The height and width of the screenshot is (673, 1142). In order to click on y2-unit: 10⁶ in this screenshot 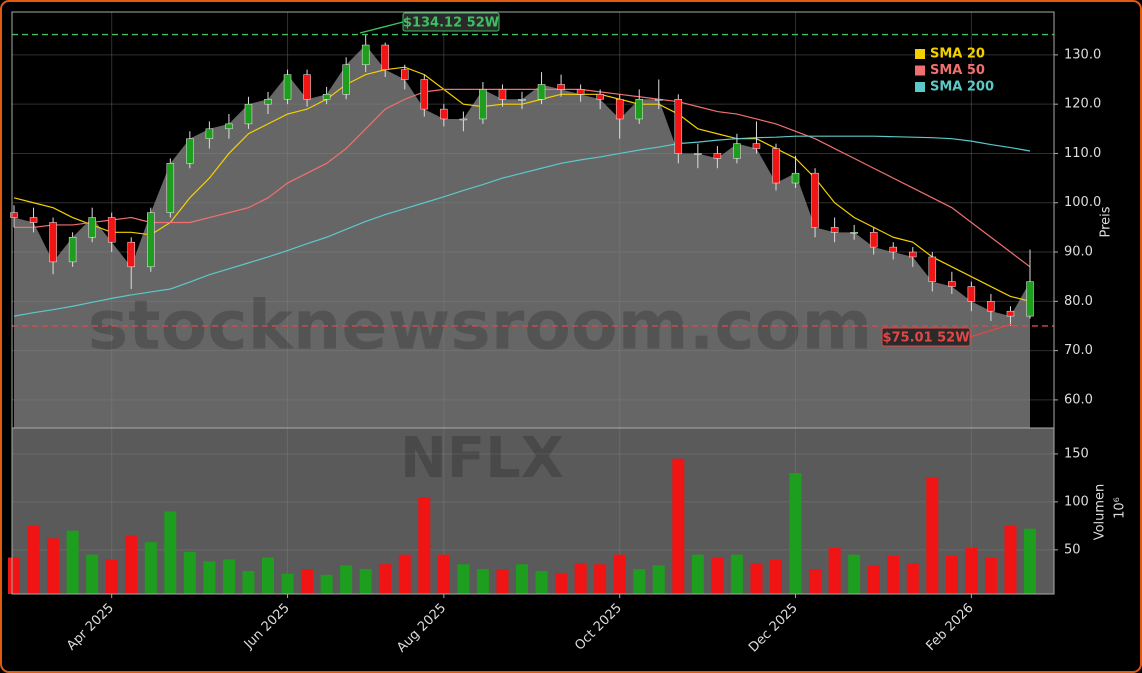, I will do `click(1120, 508)`.